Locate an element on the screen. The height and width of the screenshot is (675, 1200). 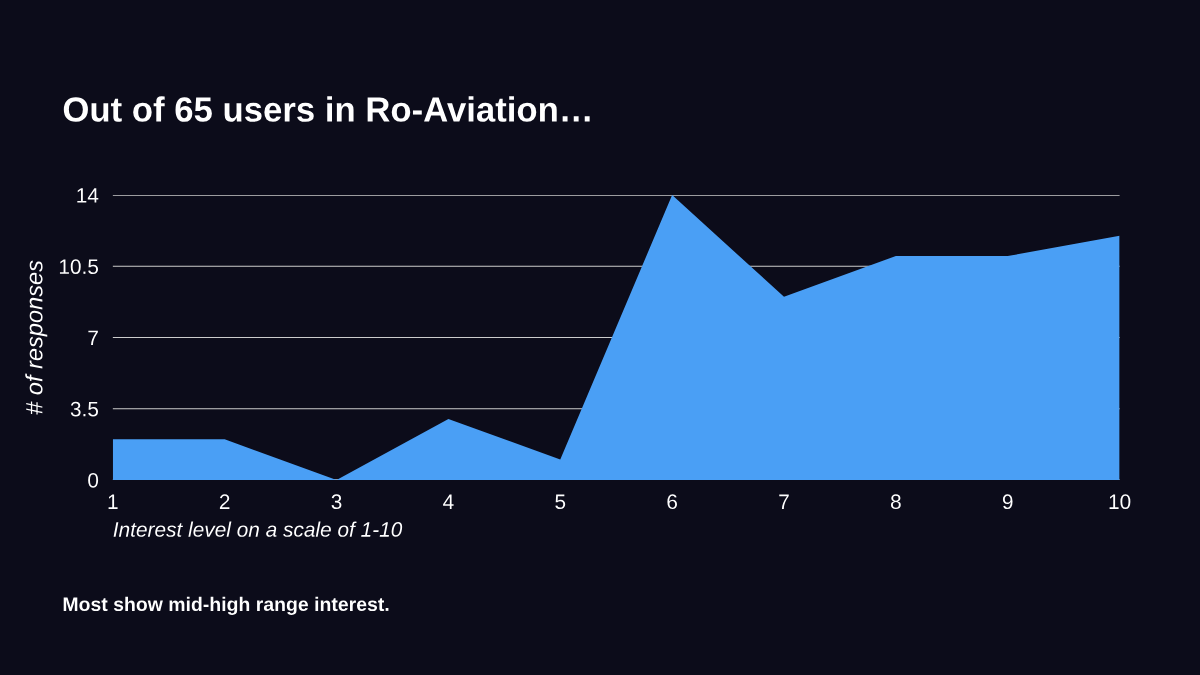
y-tick-label: 0 is located at coordinates (93, 480).